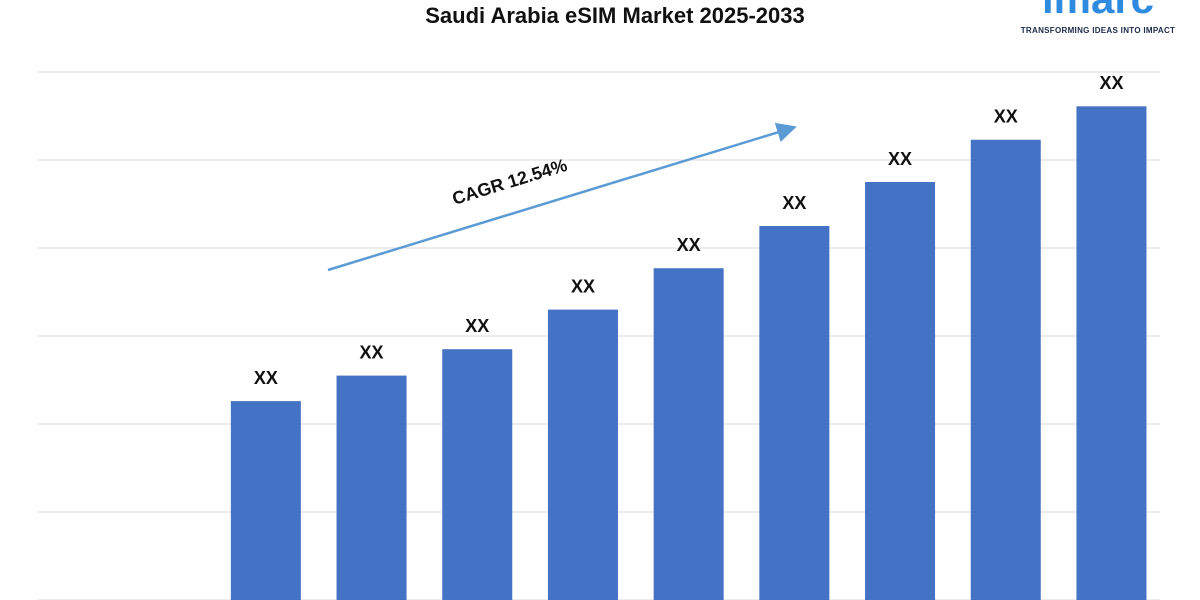  I want to click on trend-arrow, so click(562, 197).